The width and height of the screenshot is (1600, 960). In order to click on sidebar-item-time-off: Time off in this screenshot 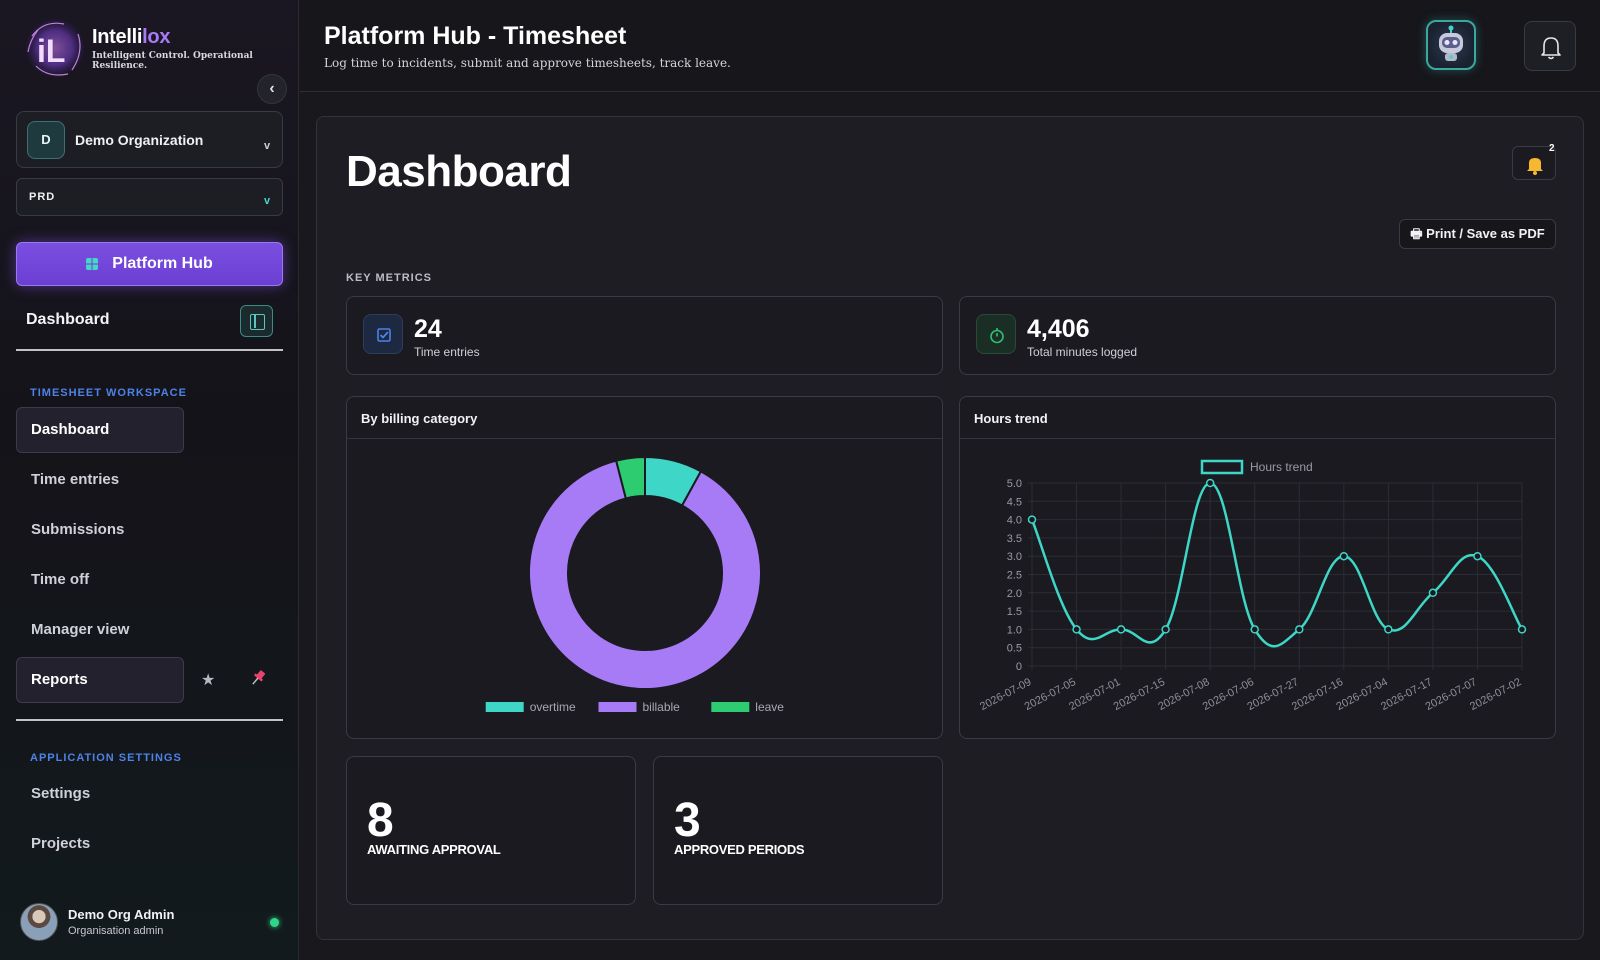, I will do `click(60, 579)`.